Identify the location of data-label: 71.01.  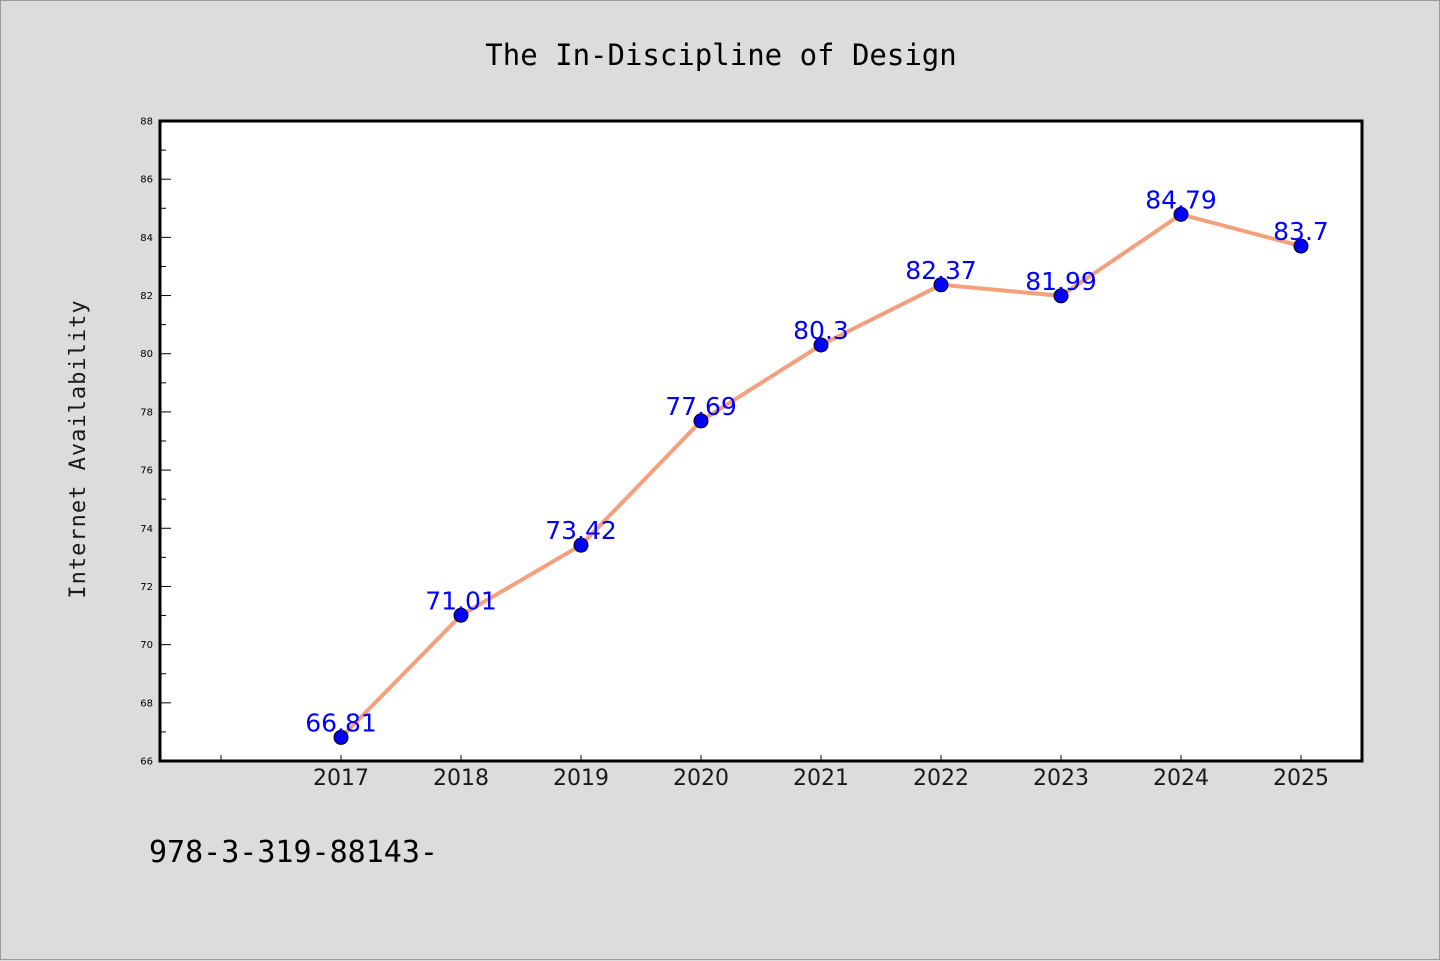
(461, 600).